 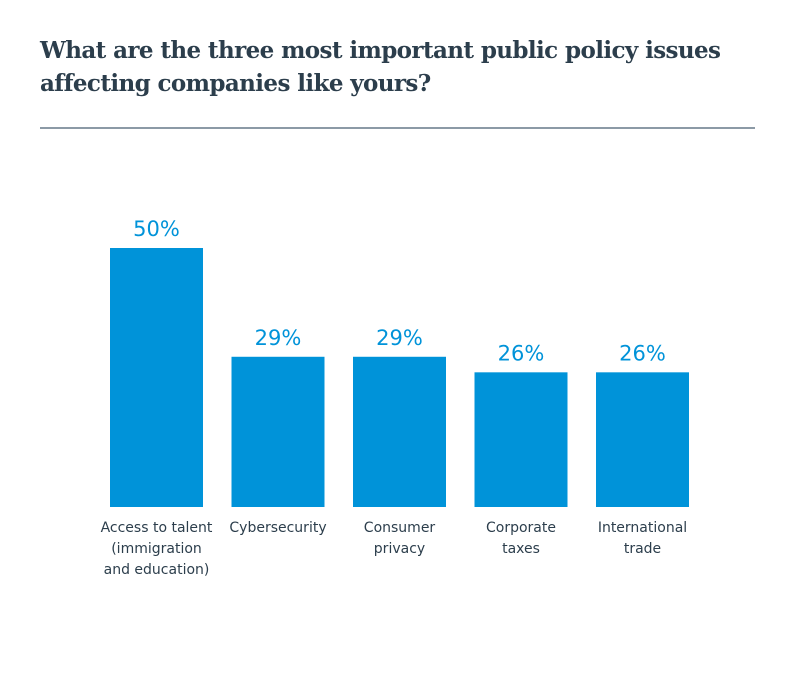 What do you see at coordinates (521, 549) in the screenshot?
I see `category-label: taxes` at bounding box center [521, 549].